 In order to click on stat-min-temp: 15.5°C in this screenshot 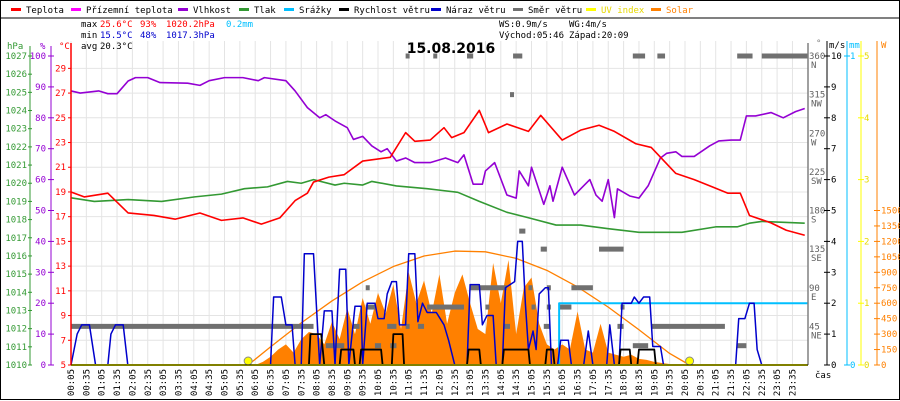, I will do `click(116, 36)`.